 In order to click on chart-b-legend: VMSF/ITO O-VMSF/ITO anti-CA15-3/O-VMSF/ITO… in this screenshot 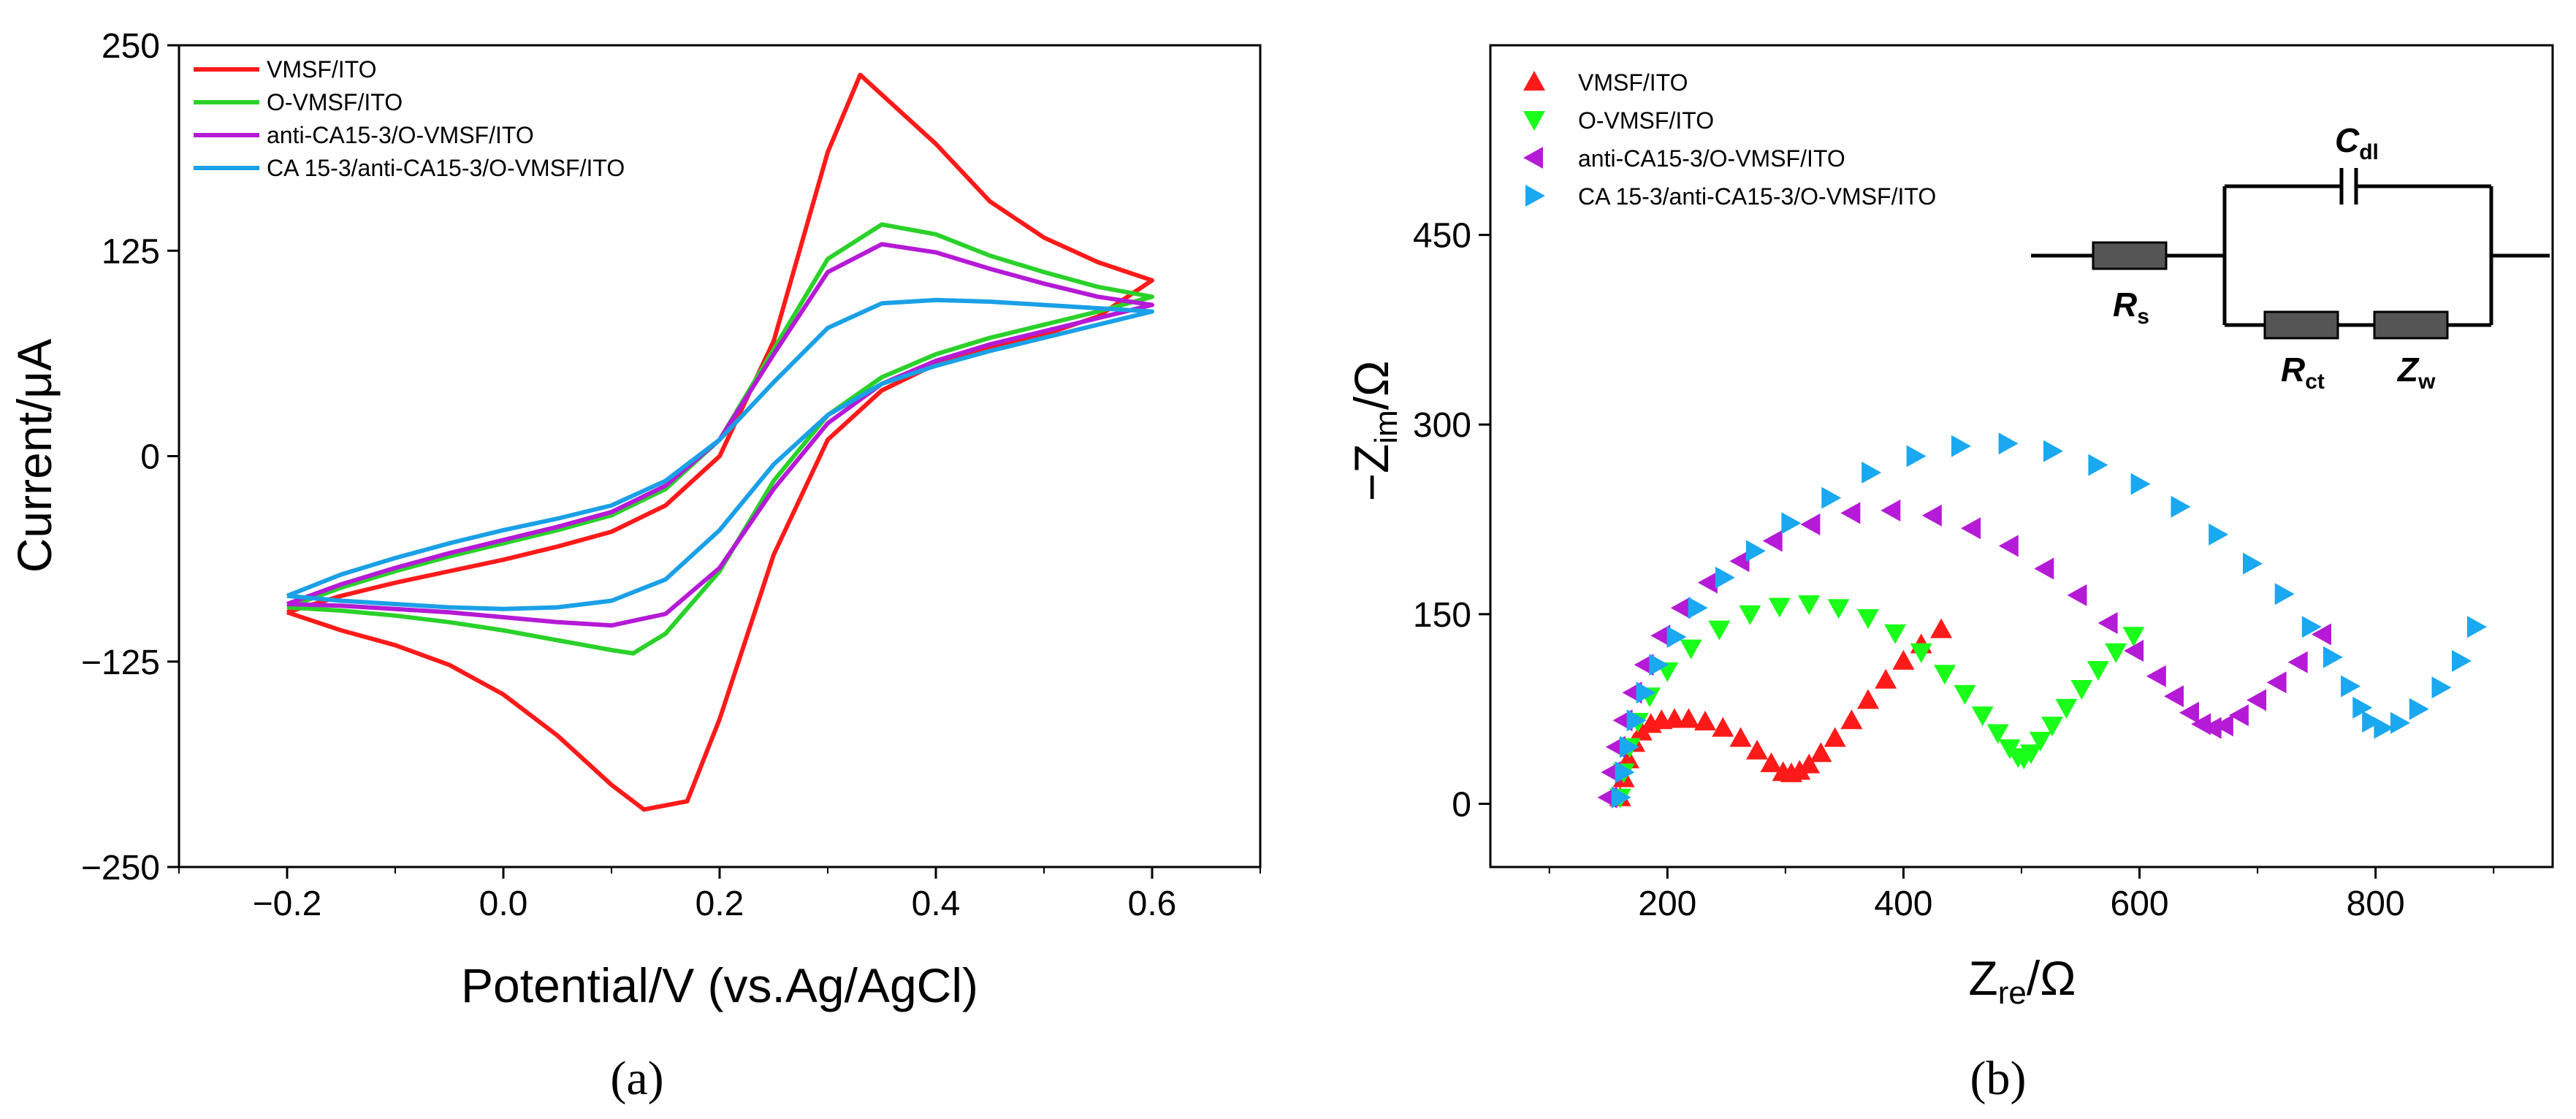, I will do `click(1729, 139)`.